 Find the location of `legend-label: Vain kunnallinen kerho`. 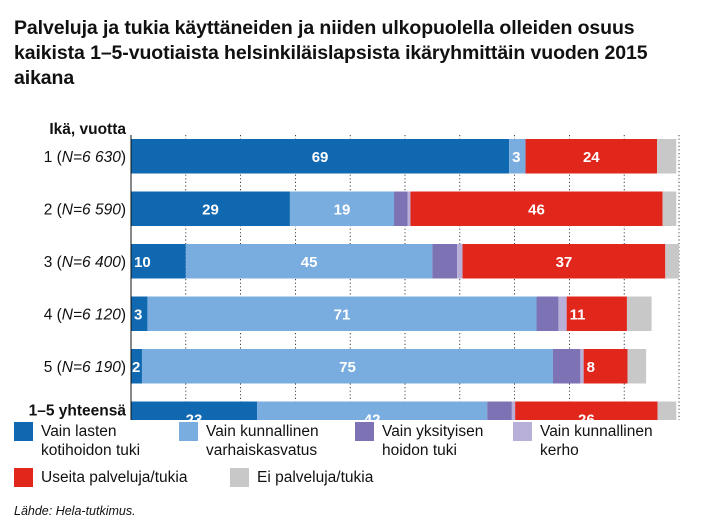

legend-label: Vain kunnallinen kerho is located at coordinates (596, 441).